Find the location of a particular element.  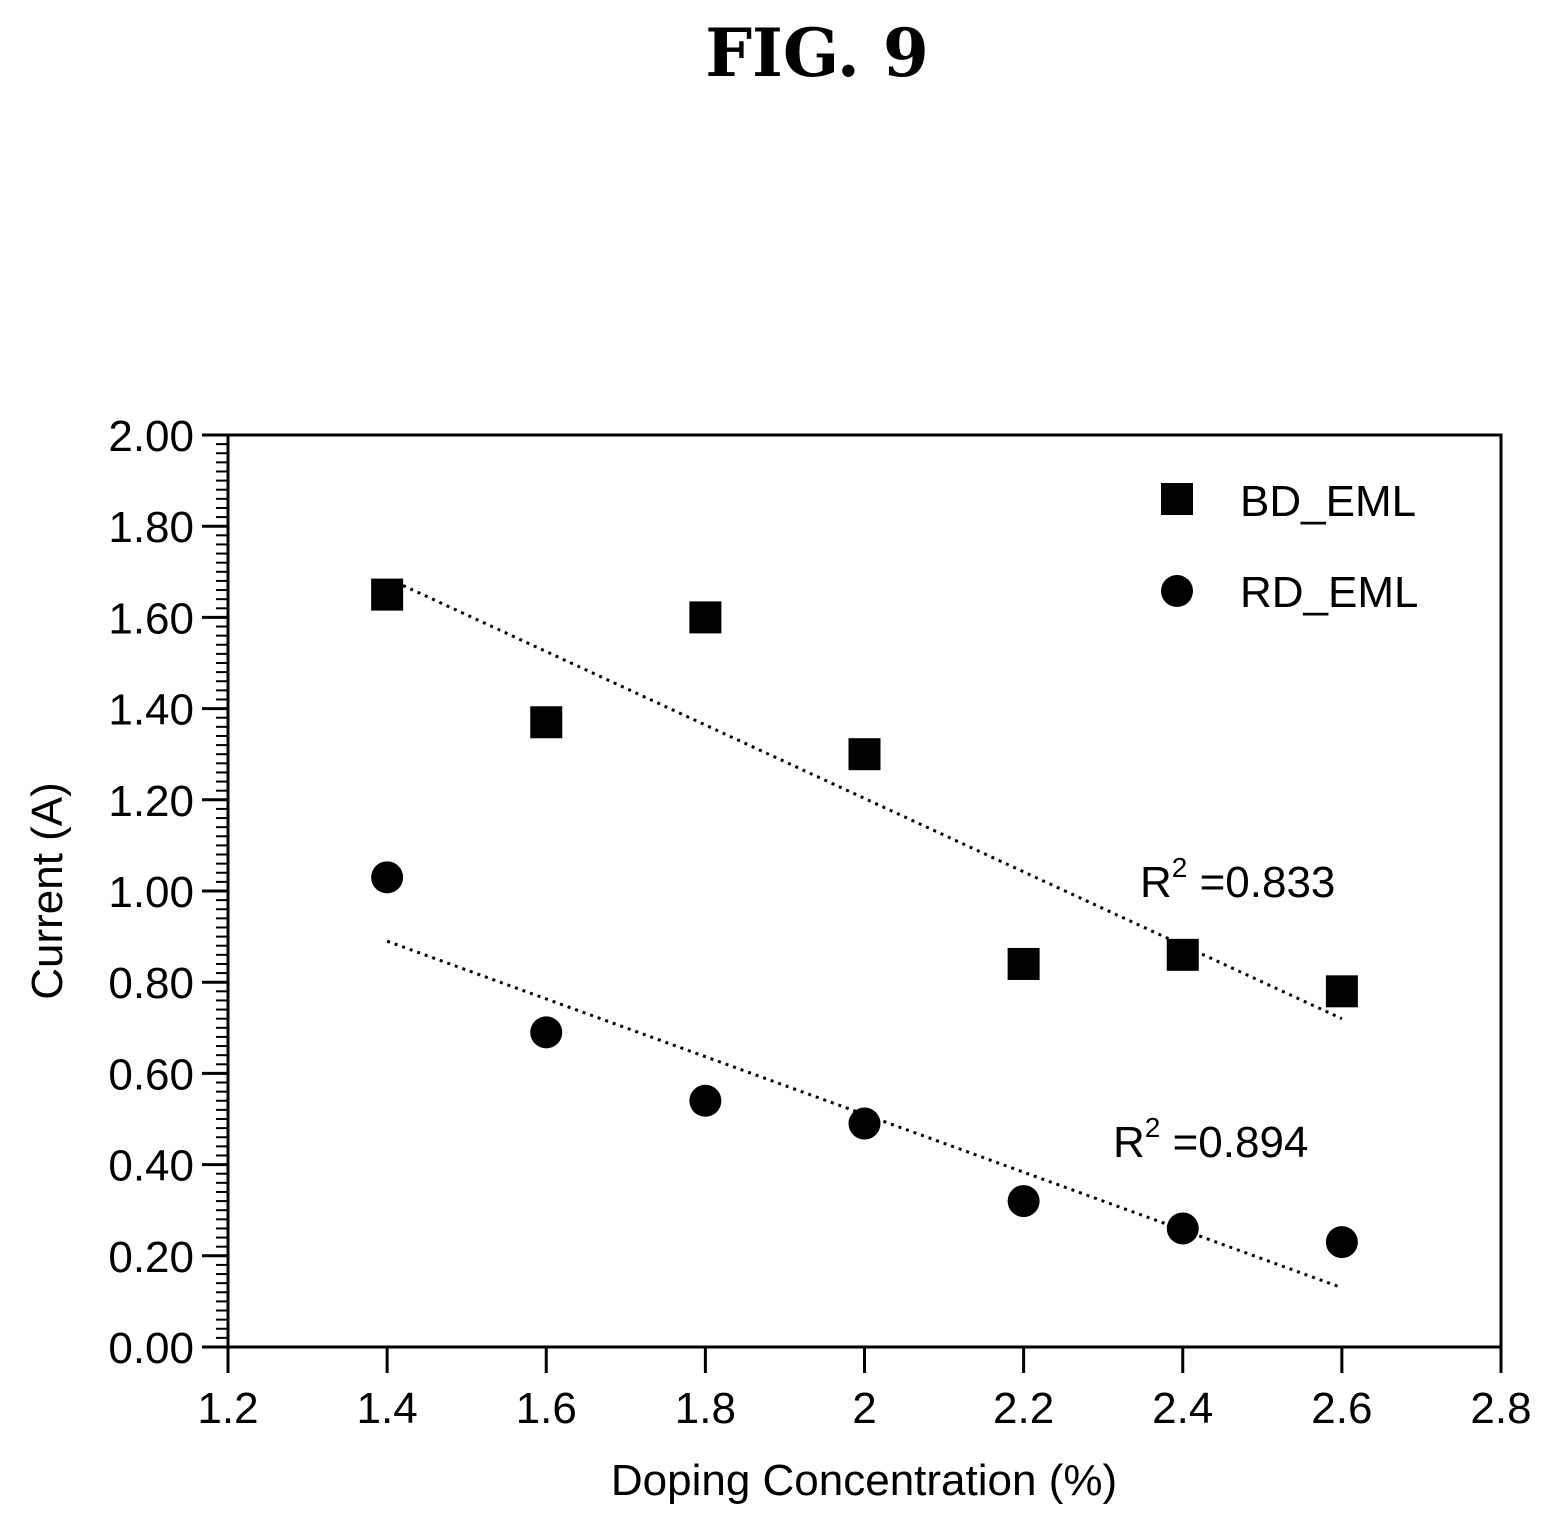

trendline-rd-eml is located at coordinates (864, 1114).